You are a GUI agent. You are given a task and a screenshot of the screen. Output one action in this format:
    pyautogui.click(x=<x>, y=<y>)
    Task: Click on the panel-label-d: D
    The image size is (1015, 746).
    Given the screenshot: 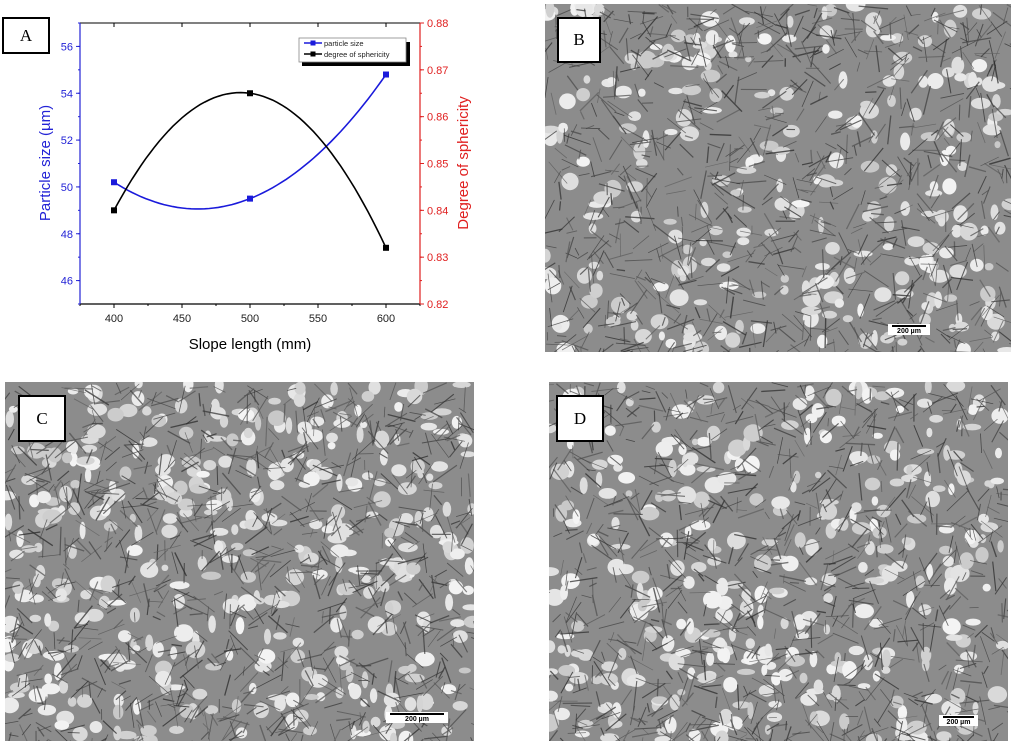 What is the action you would take?
    pyautogui.click(x=580, y=418)
    